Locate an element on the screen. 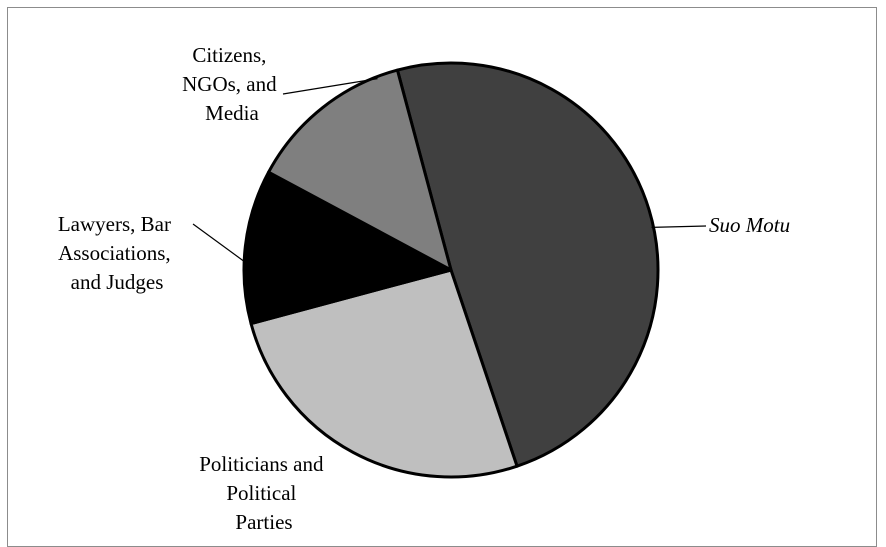 Image resolution: width=886 pixels, height=547 pixels. label-group-lawyers: Lawyers, Bar Associations, and Judges is located at coordinates (152, 253).